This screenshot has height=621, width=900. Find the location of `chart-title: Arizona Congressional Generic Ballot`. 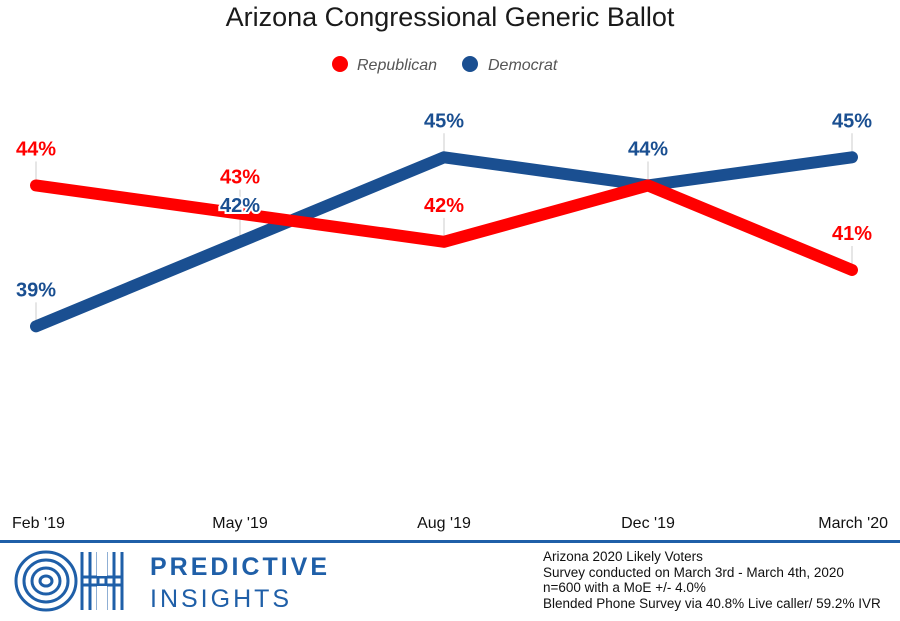

chart-title: Arizona Congressional Generic Ballot is located at coordinates (450, 17).